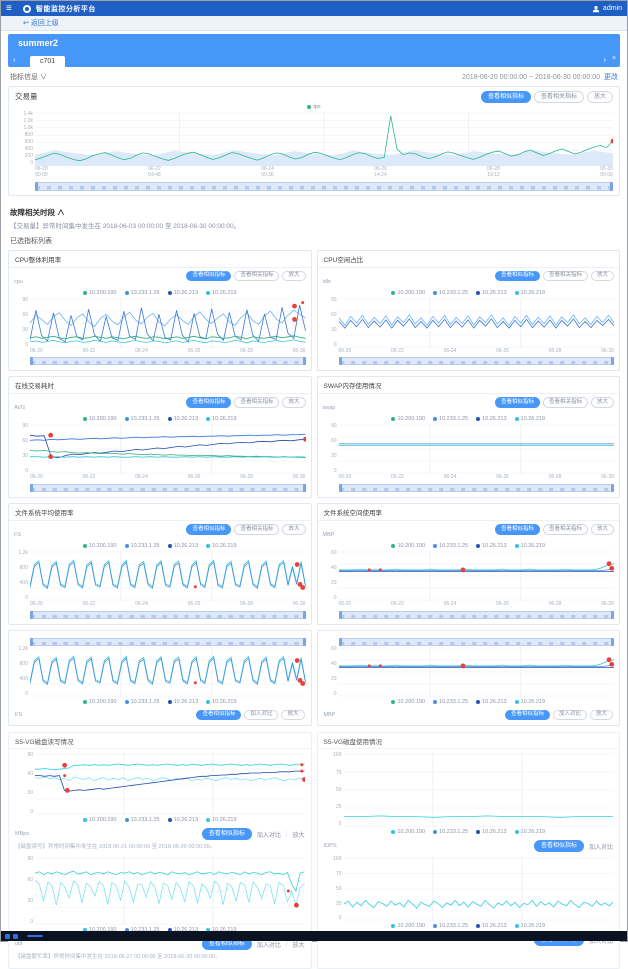 This screenshot has width=628, height=969. What do you see at coordinates (612, 8) in the screenshot?
I see `username: admin` at bounding box center [612, 8].